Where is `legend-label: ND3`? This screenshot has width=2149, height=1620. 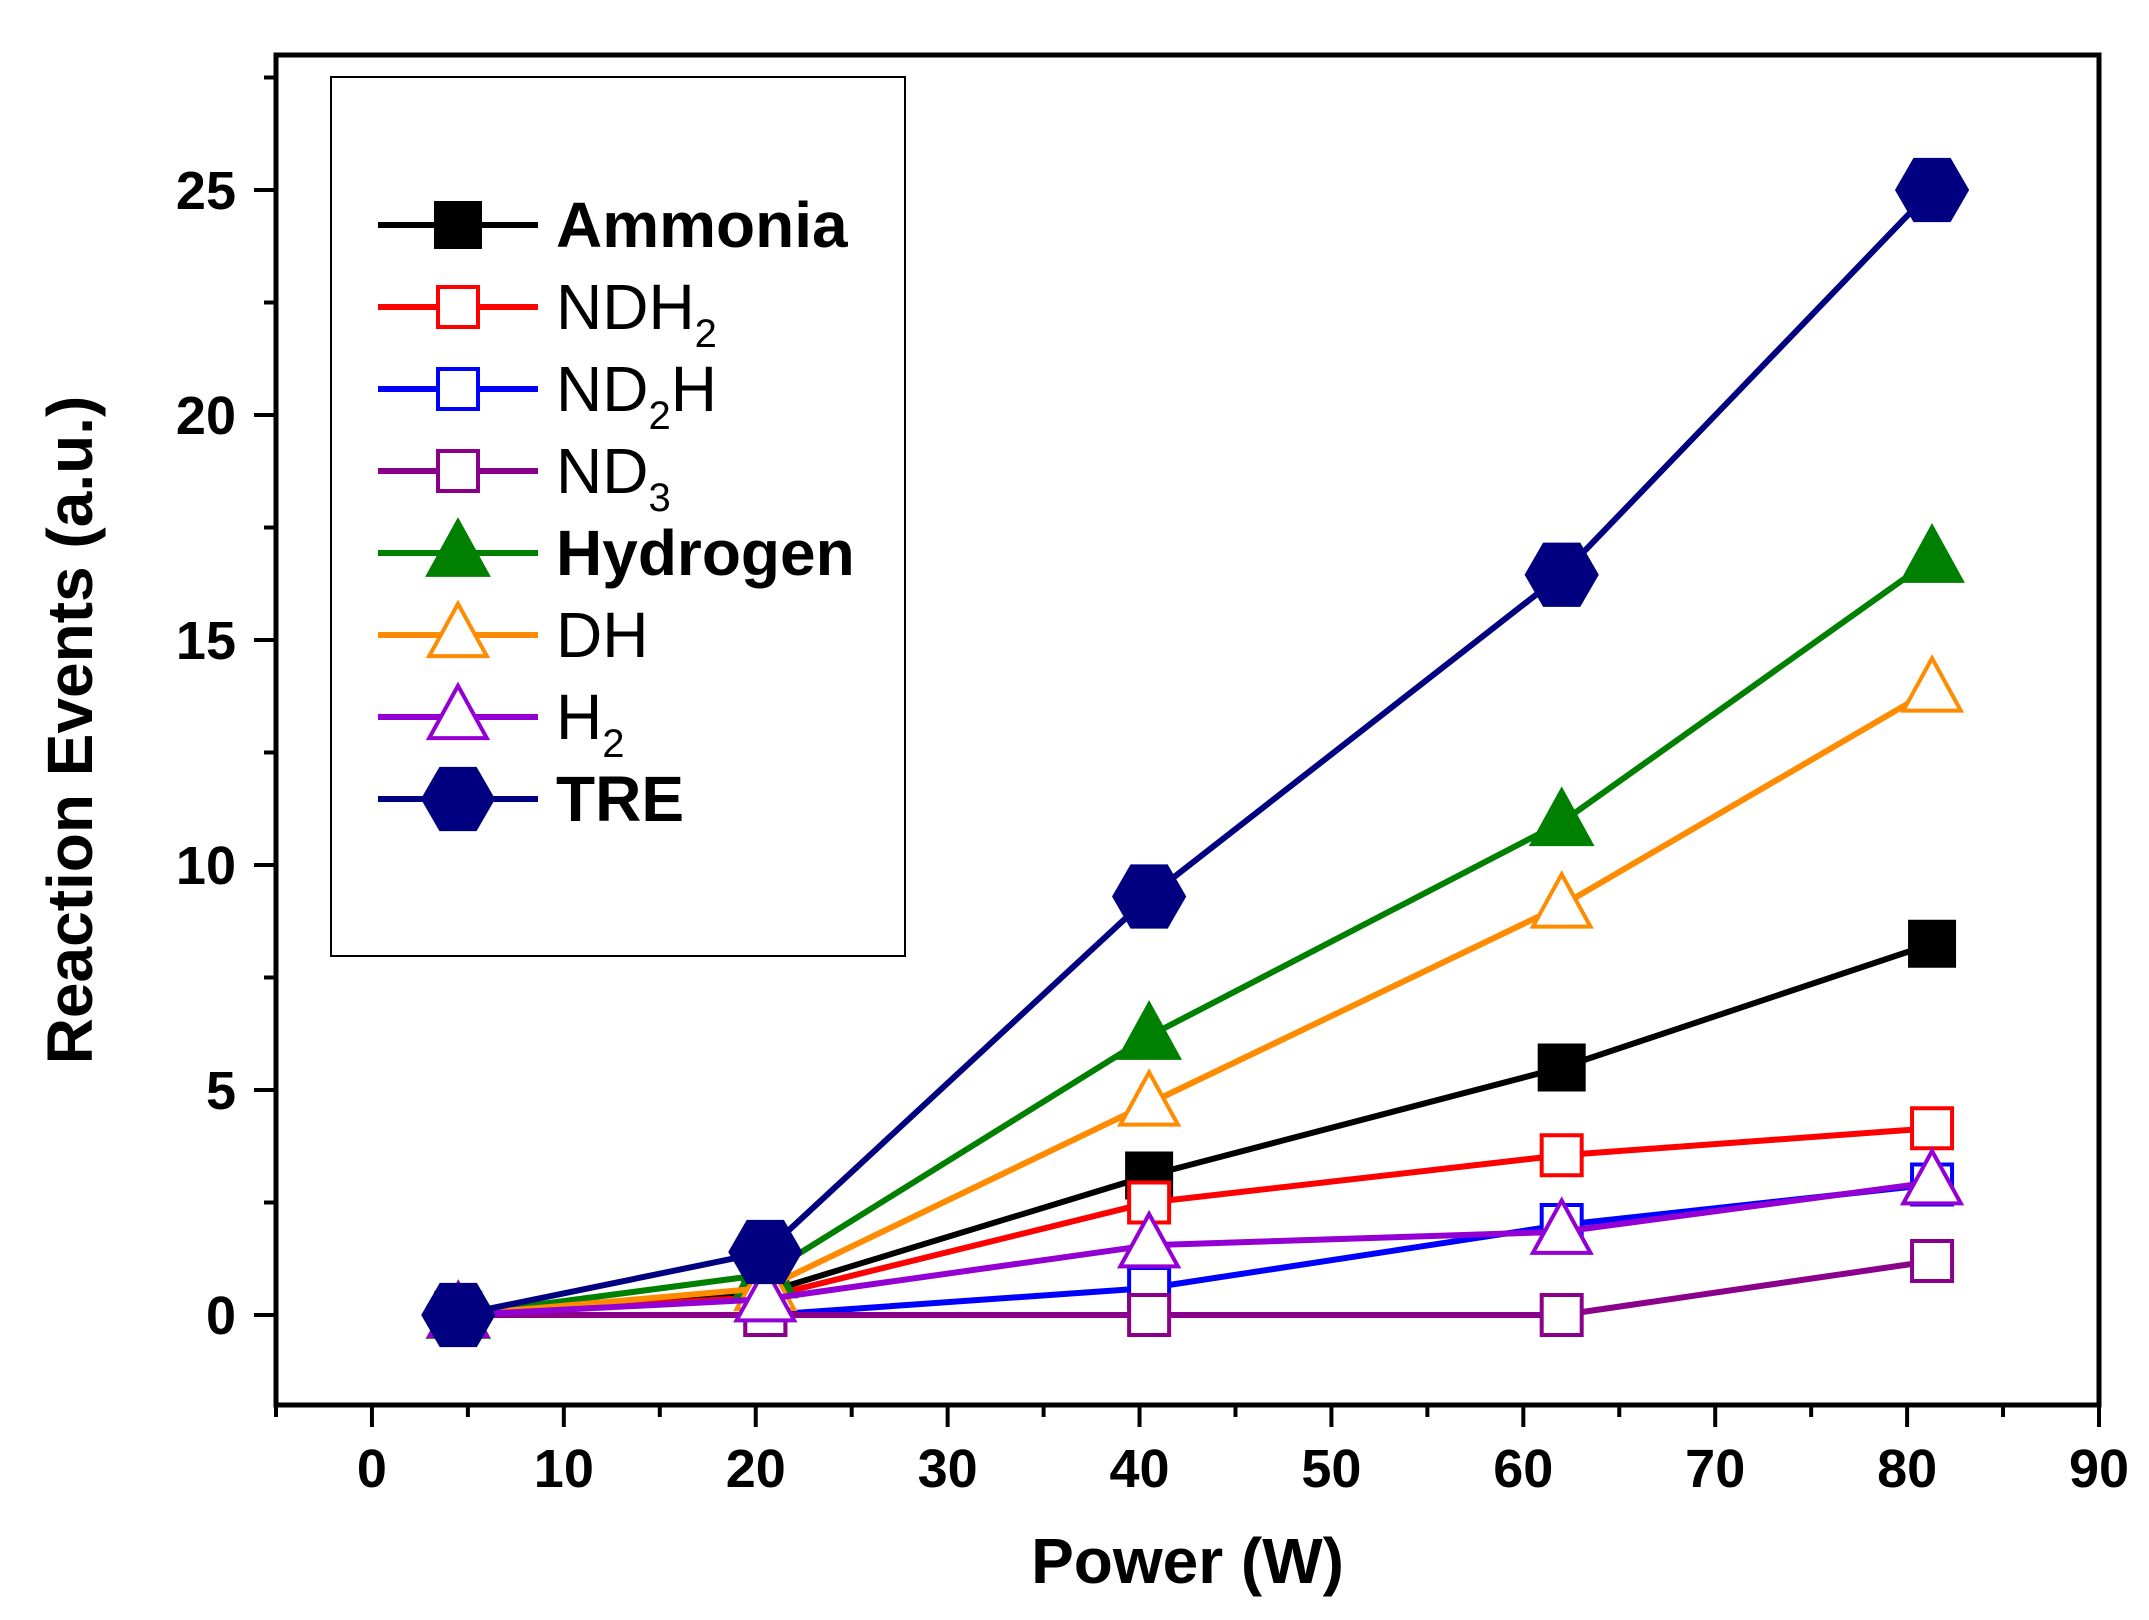 legend-label: ND3 is located at coordinates (613, 477).